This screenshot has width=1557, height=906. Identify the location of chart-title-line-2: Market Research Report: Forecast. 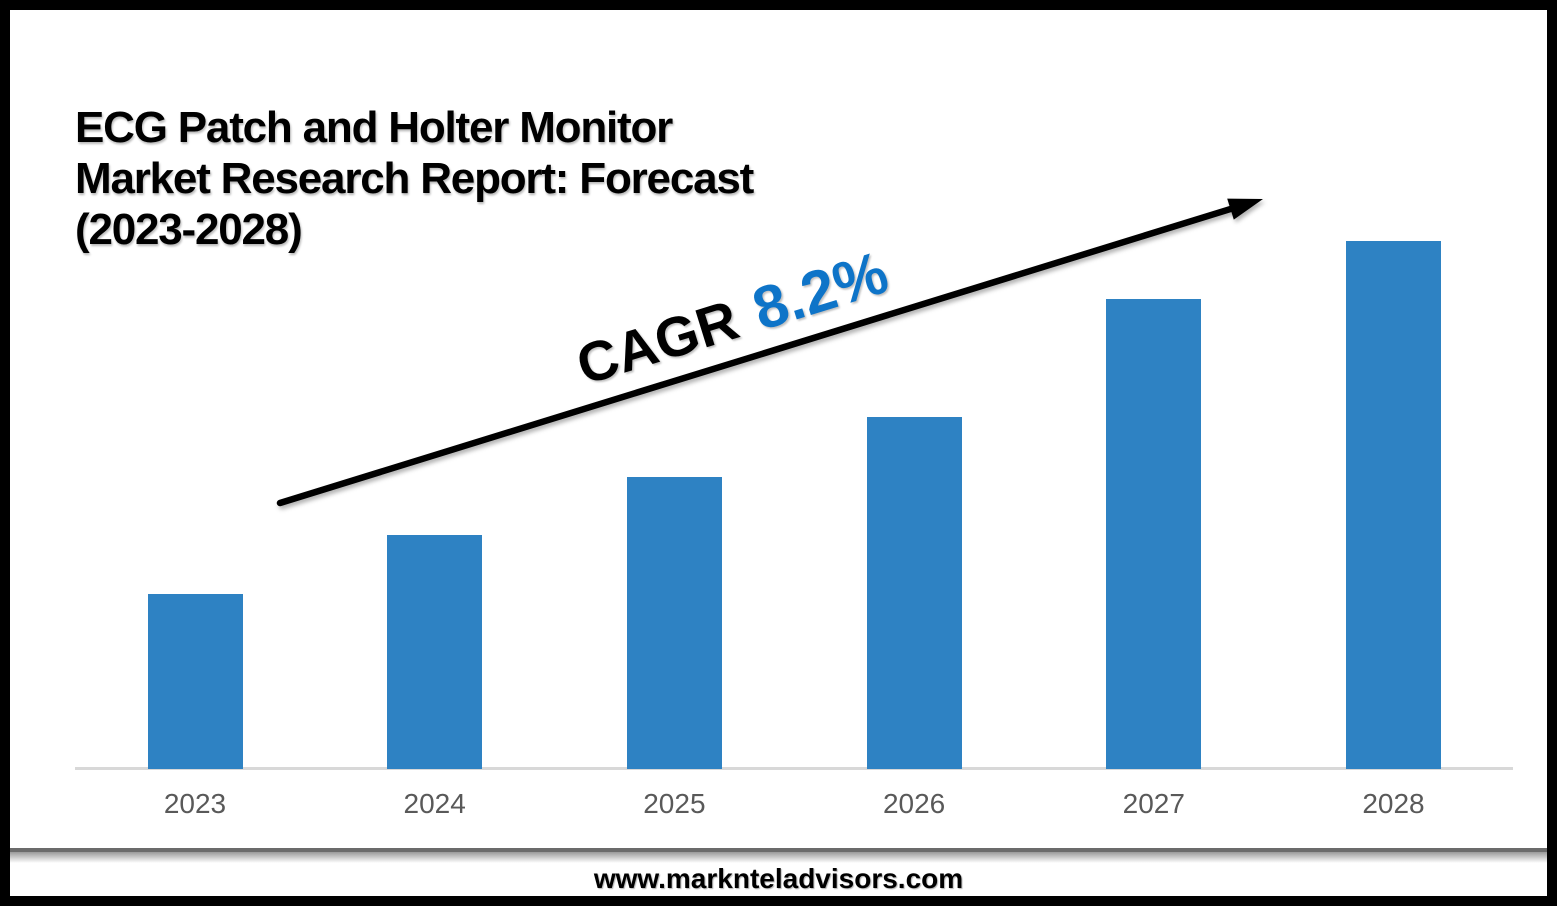
(414, 178).